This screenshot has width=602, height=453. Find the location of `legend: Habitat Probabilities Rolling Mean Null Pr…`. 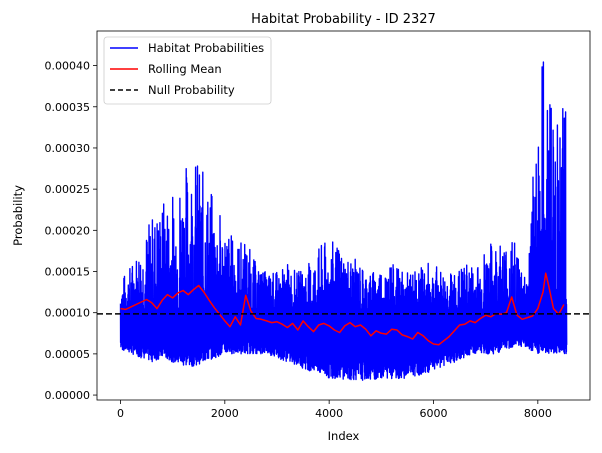

legend: Habitat Probabilities Rolling Mean Null Pr… is located at coordinates (187, 70).